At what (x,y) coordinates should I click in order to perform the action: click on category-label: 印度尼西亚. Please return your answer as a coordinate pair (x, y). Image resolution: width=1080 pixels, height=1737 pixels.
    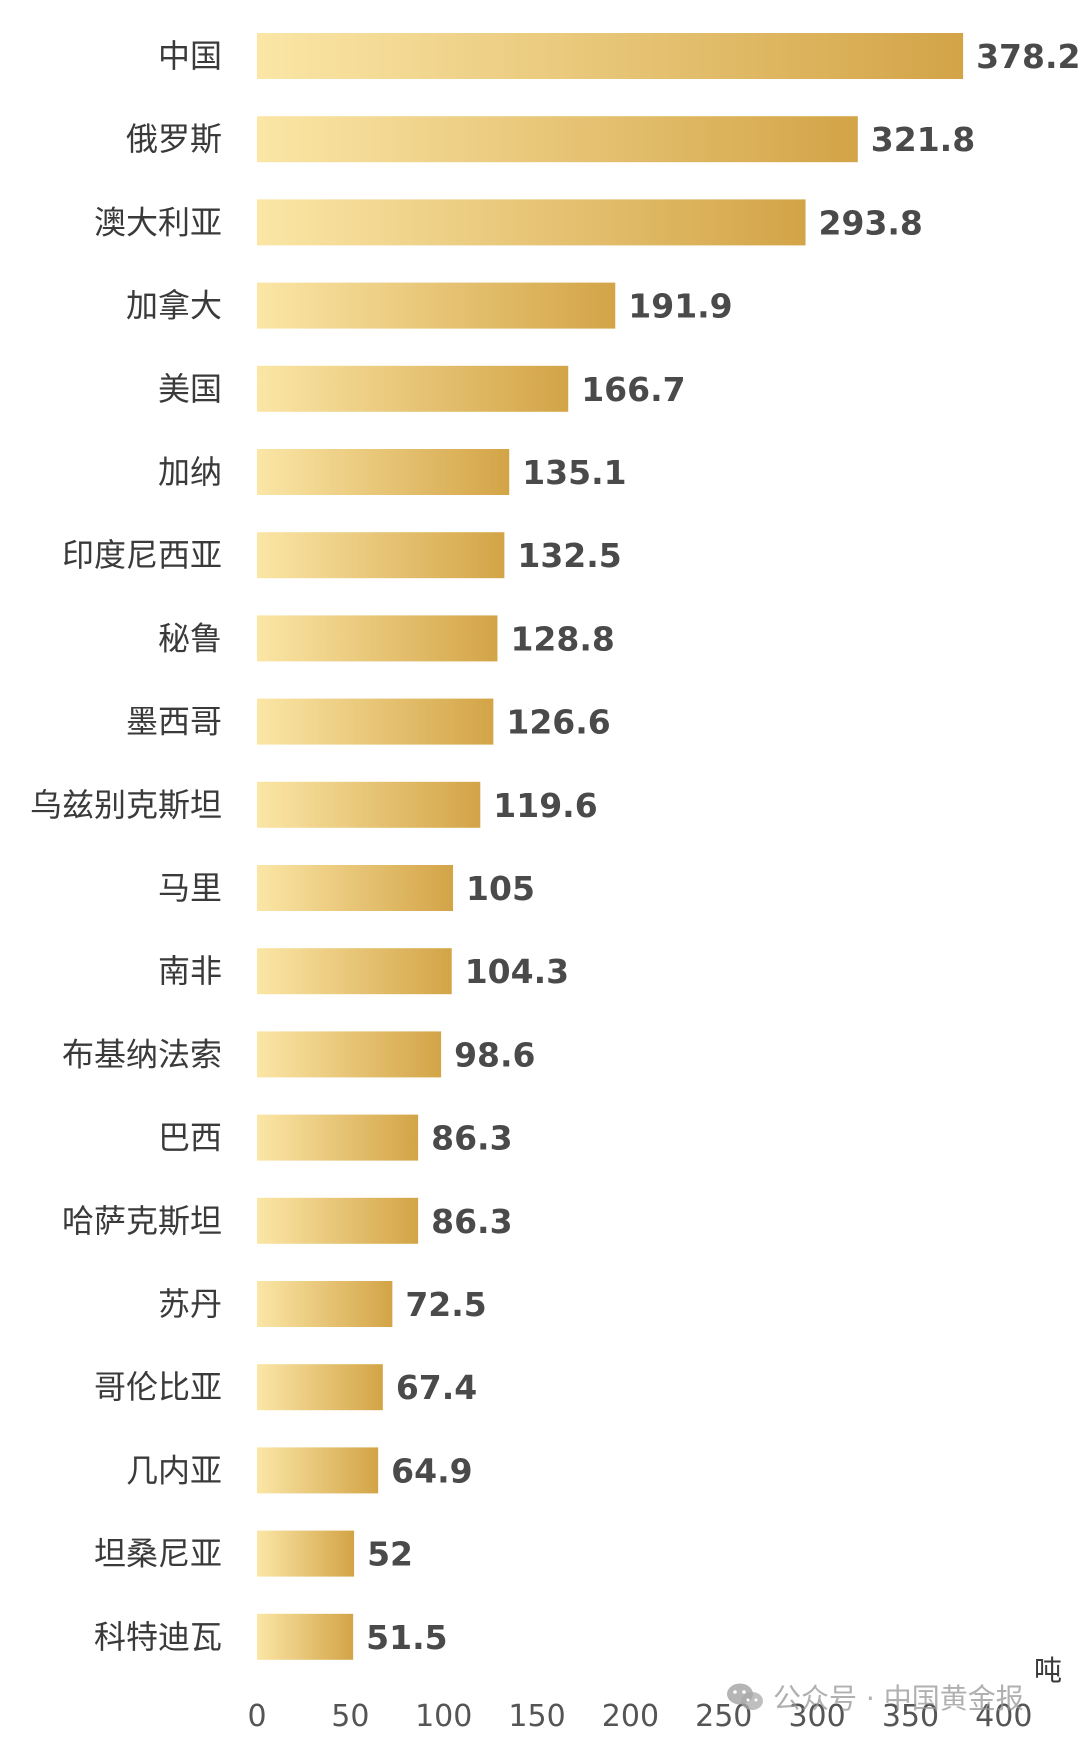
    Looking at the image, I should click on (142, 555).